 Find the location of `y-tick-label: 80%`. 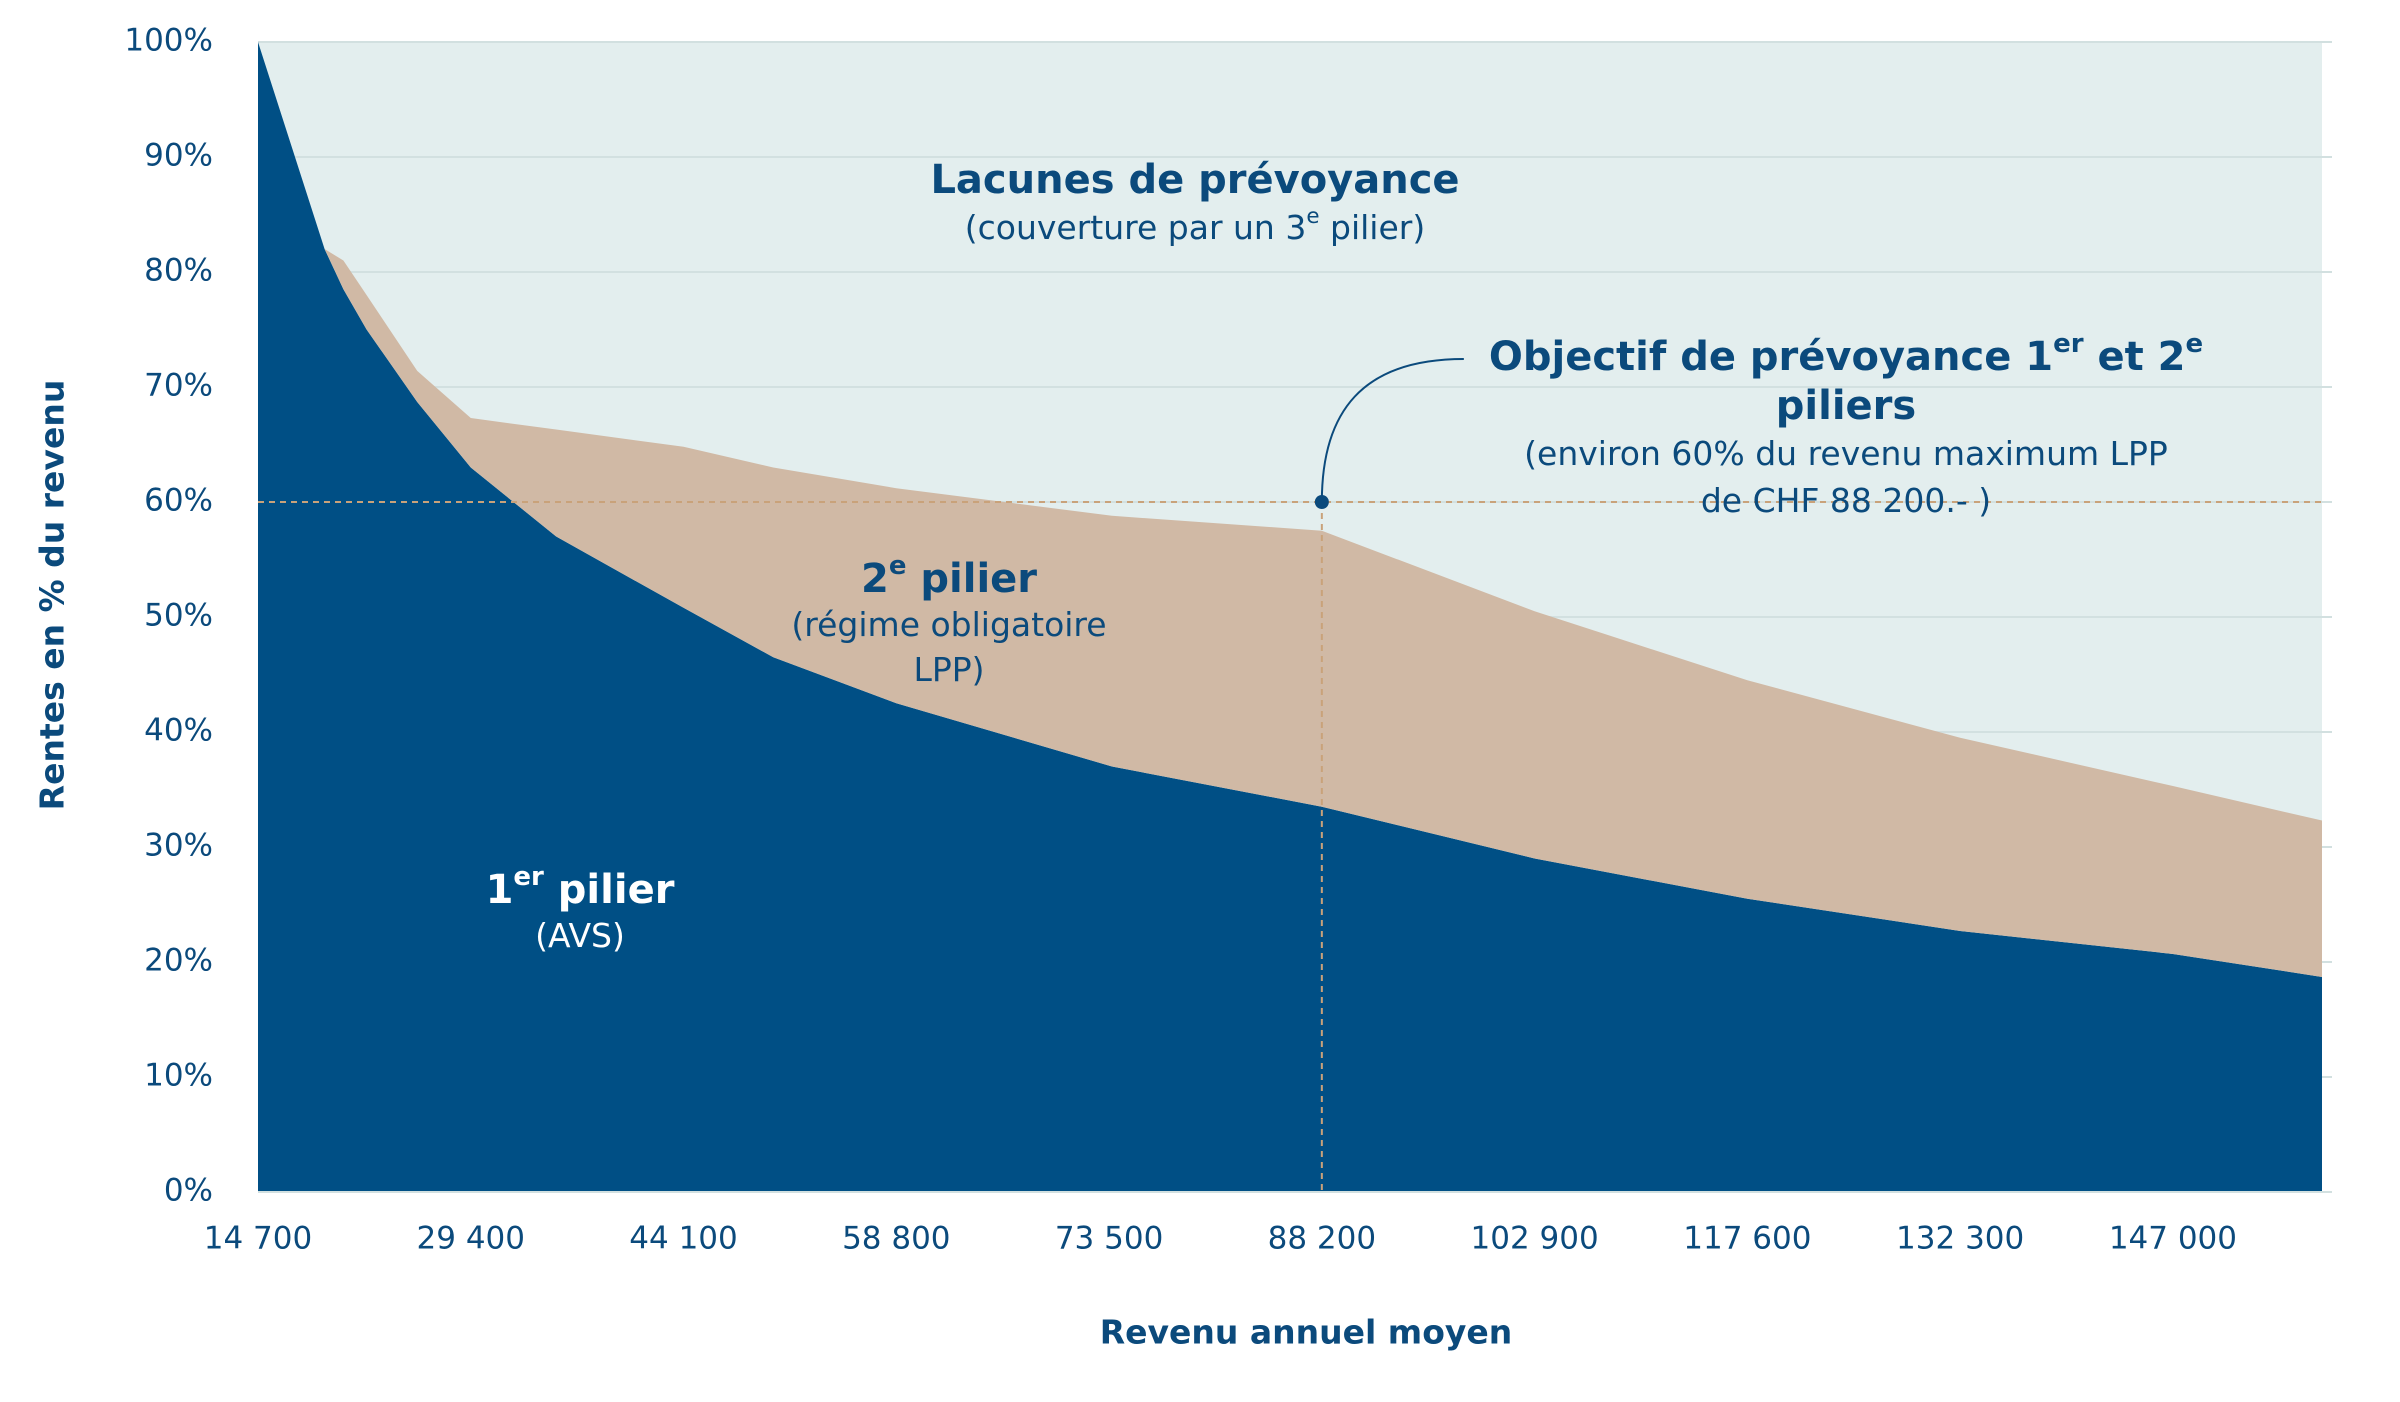

y-tick-label: 80% is located at coordinates (178, 271).